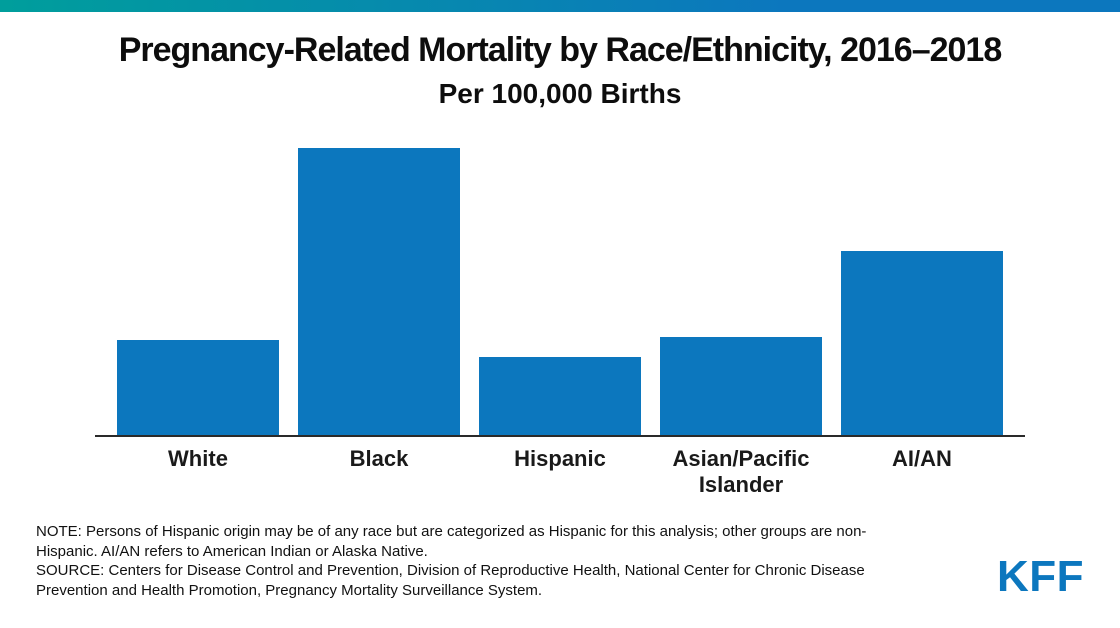 The width and height of the screenshot is (1120, 628). I want to click on bar-white, so click(198, 387).